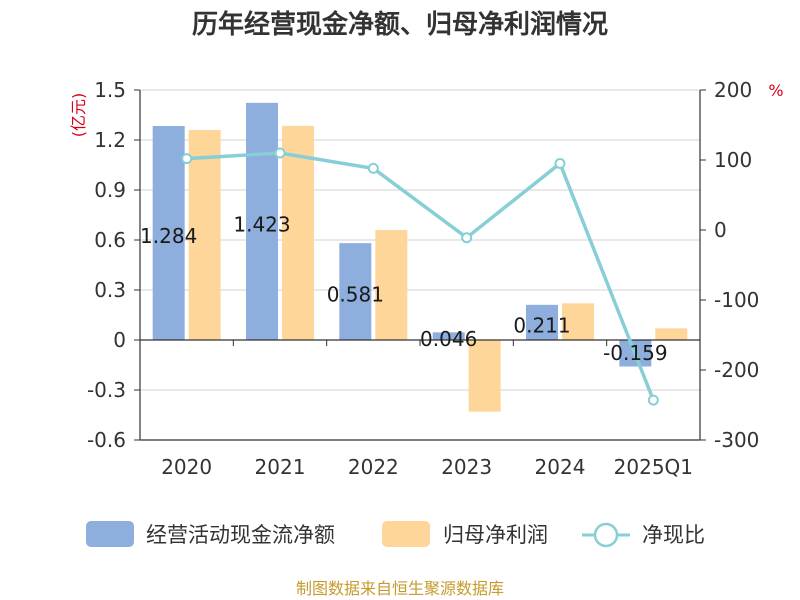  I want to click on legend-marker-ratio, so click(606, 535).